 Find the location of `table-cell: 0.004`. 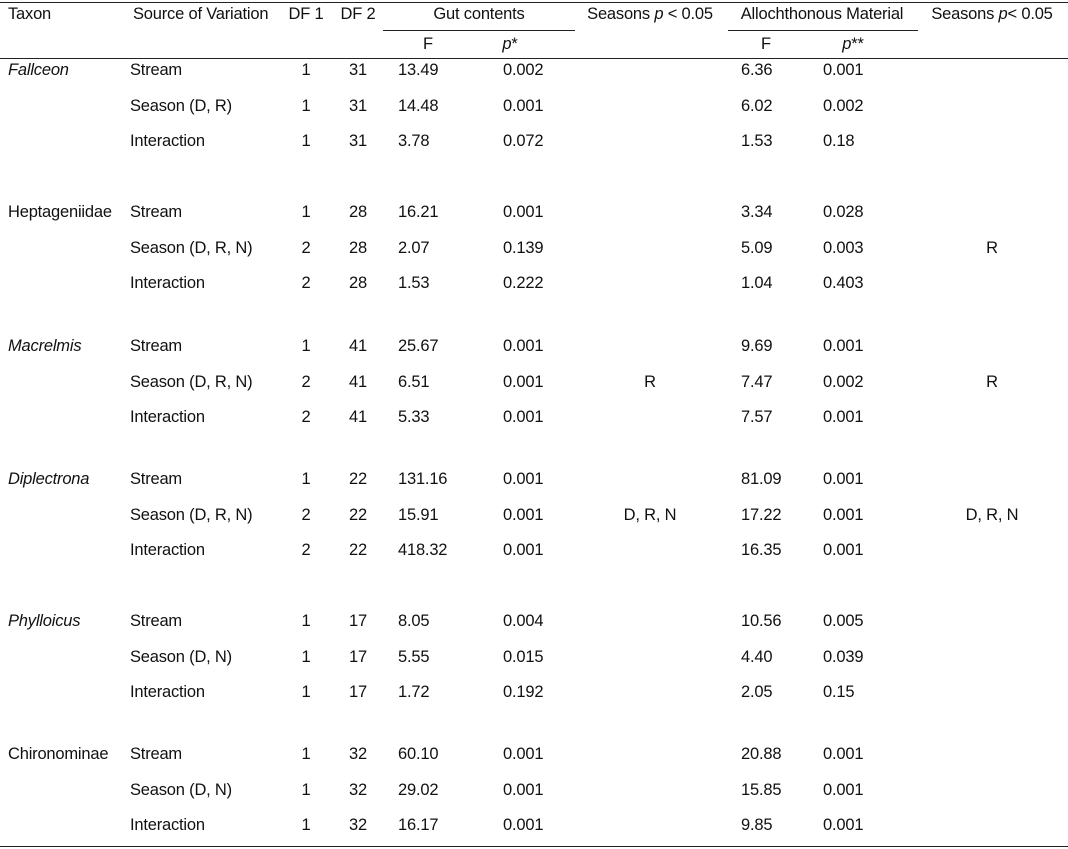

table-cell: 0.004 is located at coordinates (523, 621).